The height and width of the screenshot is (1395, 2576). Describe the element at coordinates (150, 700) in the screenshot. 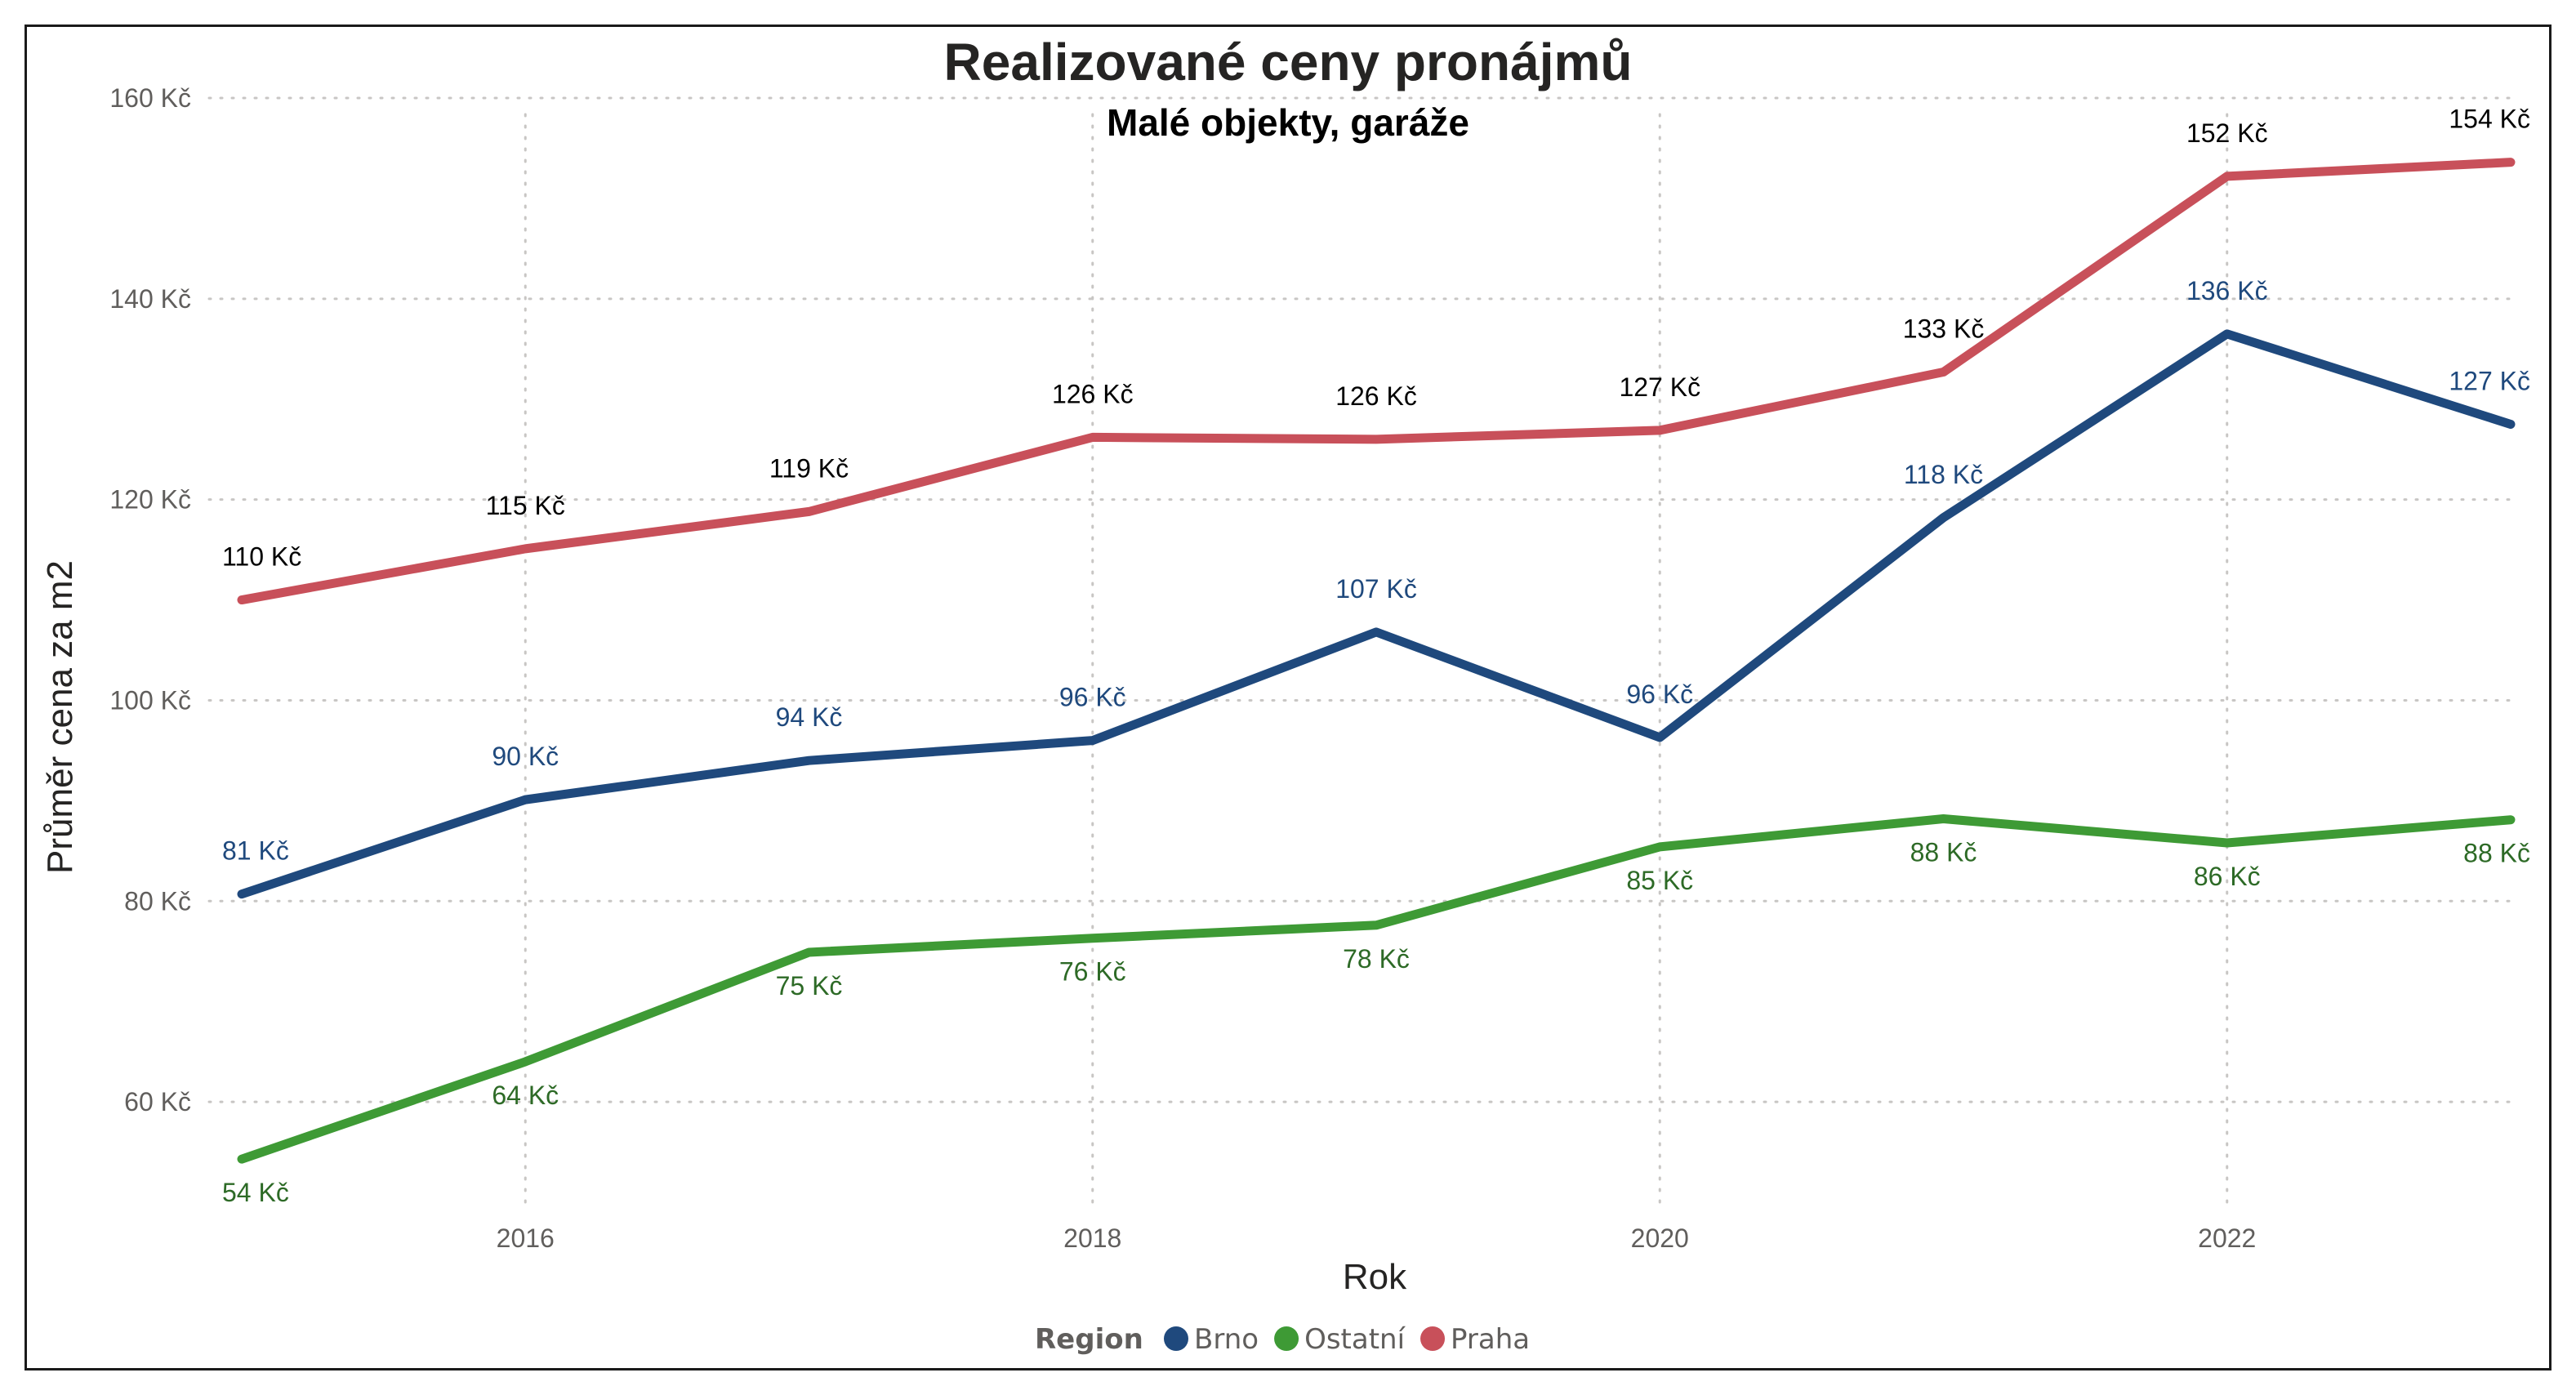

I see `y-tick-label: 100 Kč` at that location.